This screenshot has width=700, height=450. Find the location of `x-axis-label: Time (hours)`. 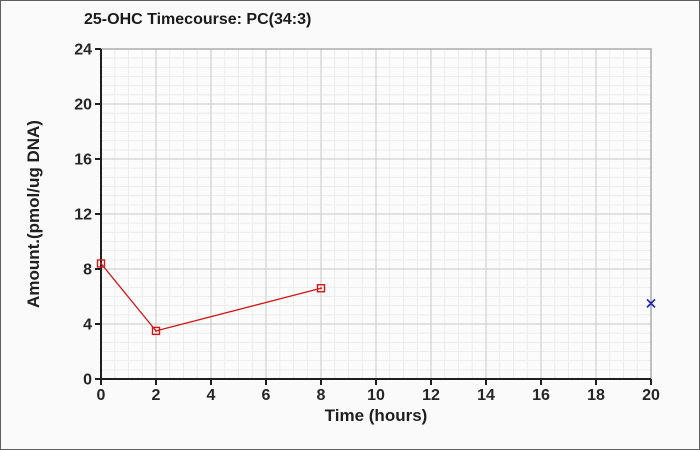

x-axis-label: Time (hours) is located at coordinates (376, 415).